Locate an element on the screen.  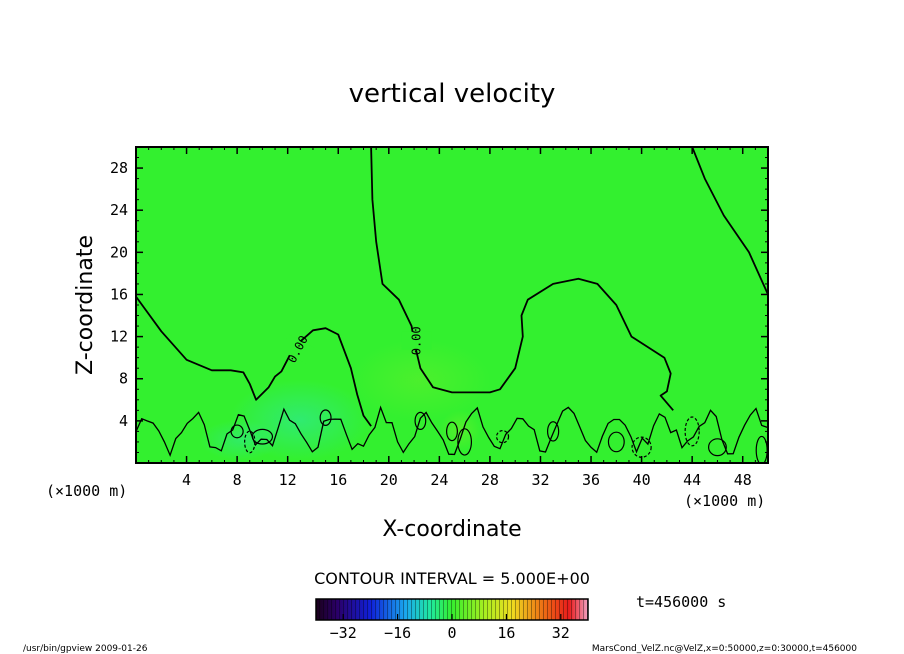
near-surface-zero-contour is located at coordinates (452, 431).